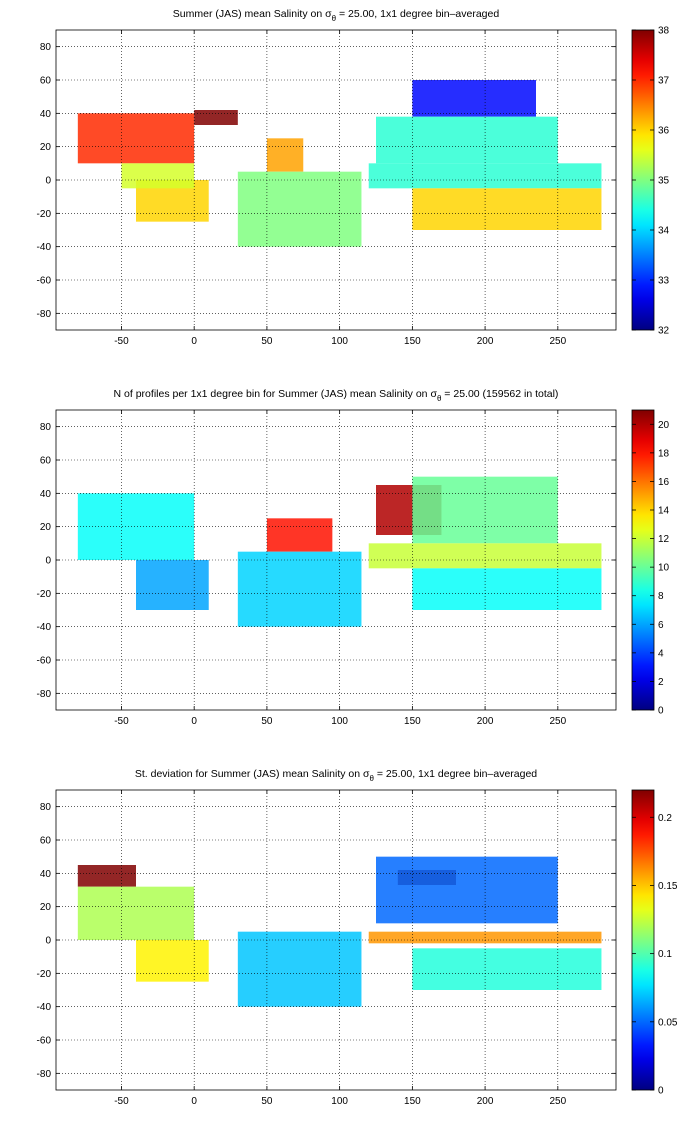 Image resolution: width=696 pixels, height=1145 pixels. I want to click on colorbar-tick-label: 38, so click(664, 31).